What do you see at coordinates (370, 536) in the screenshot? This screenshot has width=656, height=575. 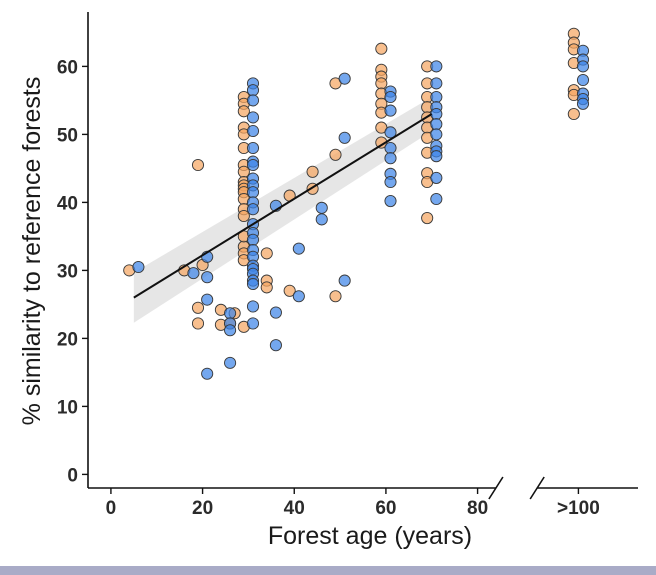 I see `x-axis-title: Forest age (years)` at bounding box center [370, 536].